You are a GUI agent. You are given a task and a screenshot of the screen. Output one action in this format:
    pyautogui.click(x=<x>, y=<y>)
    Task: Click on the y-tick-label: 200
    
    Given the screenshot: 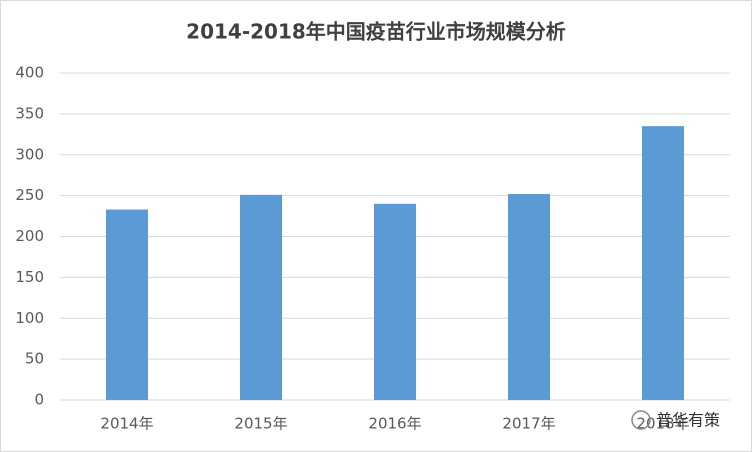 What is the action you would take?
    pyautogui.click(x=29, y=236)
    